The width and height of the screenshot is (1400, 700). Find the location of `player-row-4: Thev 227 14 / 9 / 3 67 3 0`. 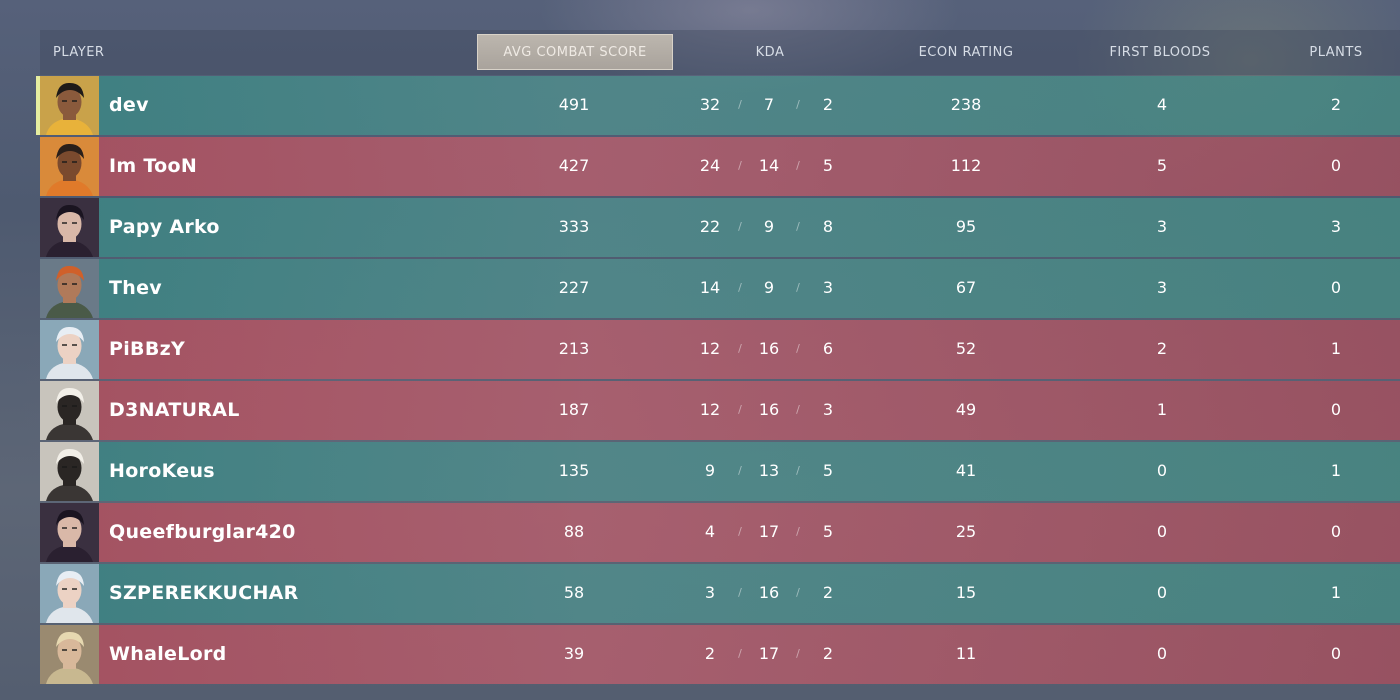

player-row-4: Thev 227 14 / 9 / 3 67 3 0 is located at coordinates (720, 288).